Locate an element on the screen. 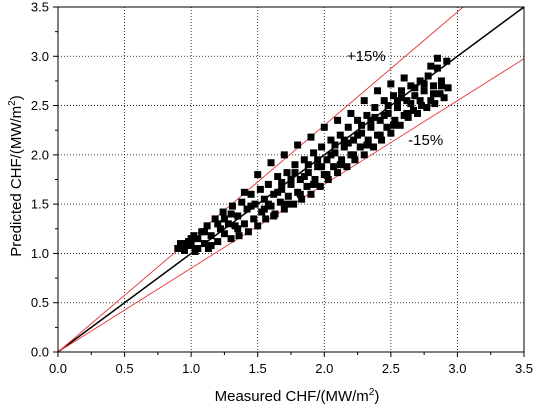 The image size is (533, 407). x-tick-label: 0.0 is located at coordinates (58, 368).